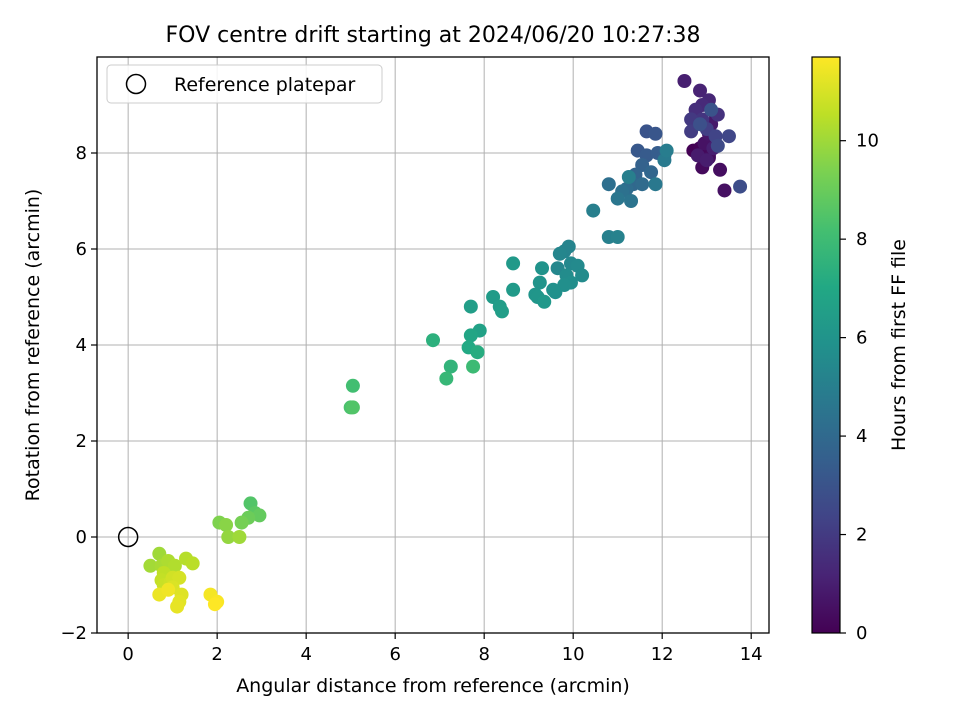 The height and width of the screenshot is (724, 960). I want to click on legend: Reference platepar, so click(244, 84).